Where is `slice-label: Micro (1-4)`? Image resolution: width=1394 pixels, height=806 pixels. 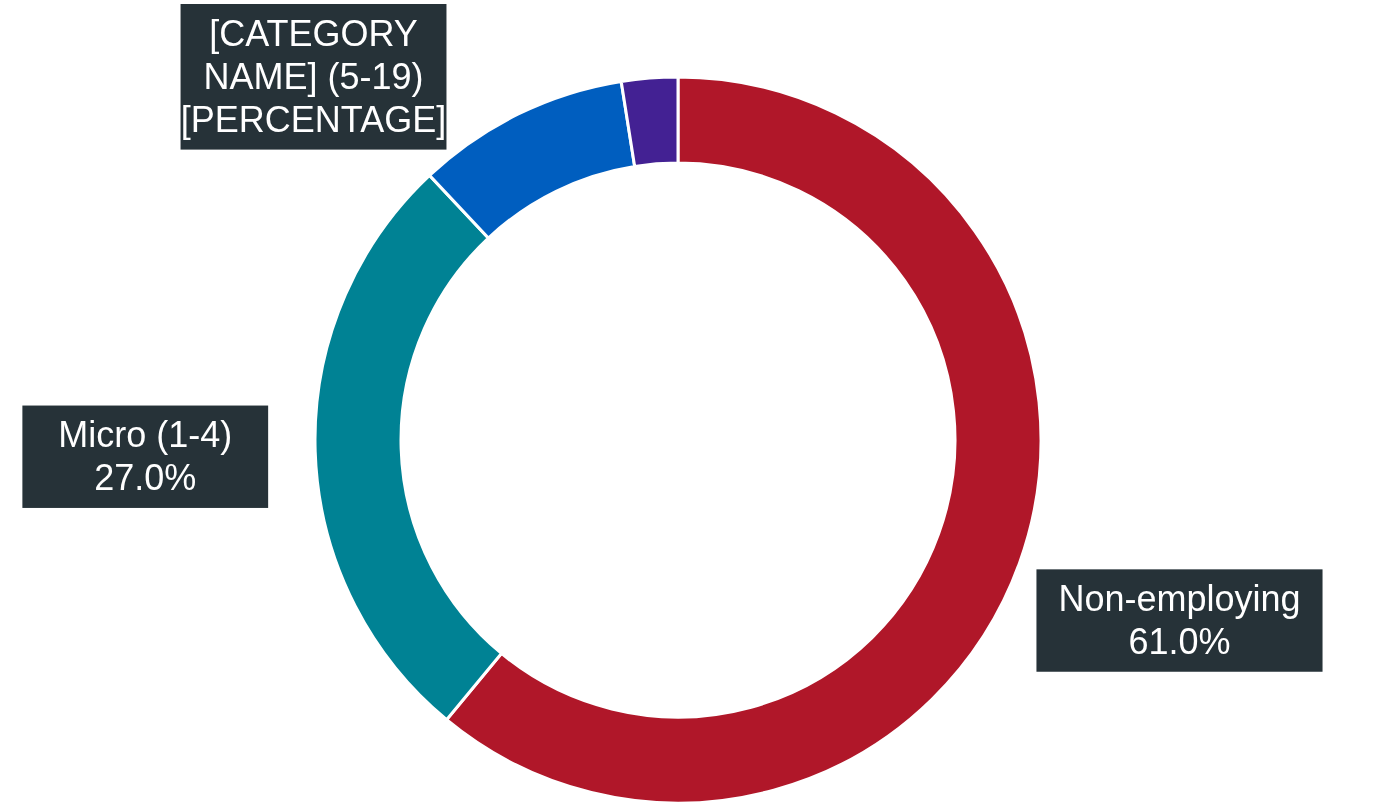
slice-label: Micro (1-4) is located at coordinates (145, 435).